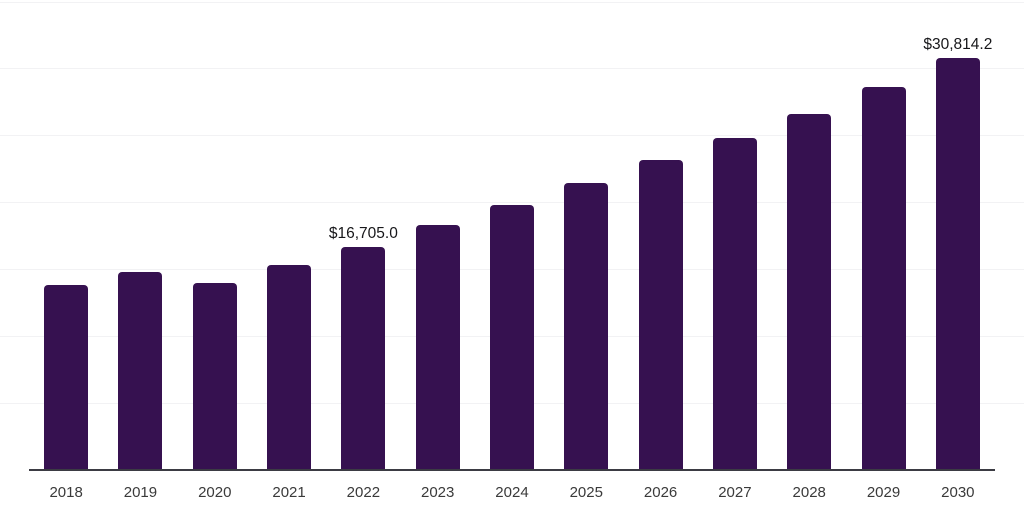 The image size is (1024, 512). What do you see at coordinates (66, 492) in the screenshot?
I see `x-tick-label-2018: 2018` at bounding box center [66, 492].